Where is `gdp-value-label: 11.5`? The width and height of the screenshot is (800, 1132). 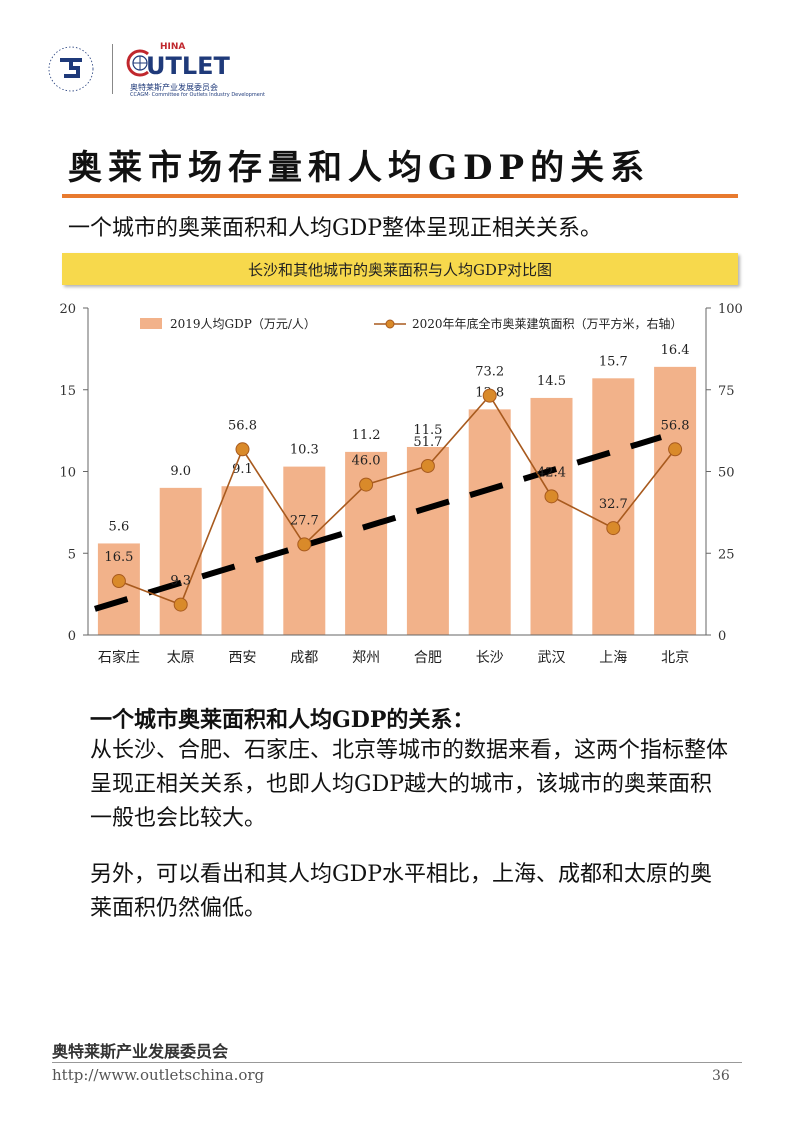
gdp-value-label: 11.5 is located at coordinates (427, 430).